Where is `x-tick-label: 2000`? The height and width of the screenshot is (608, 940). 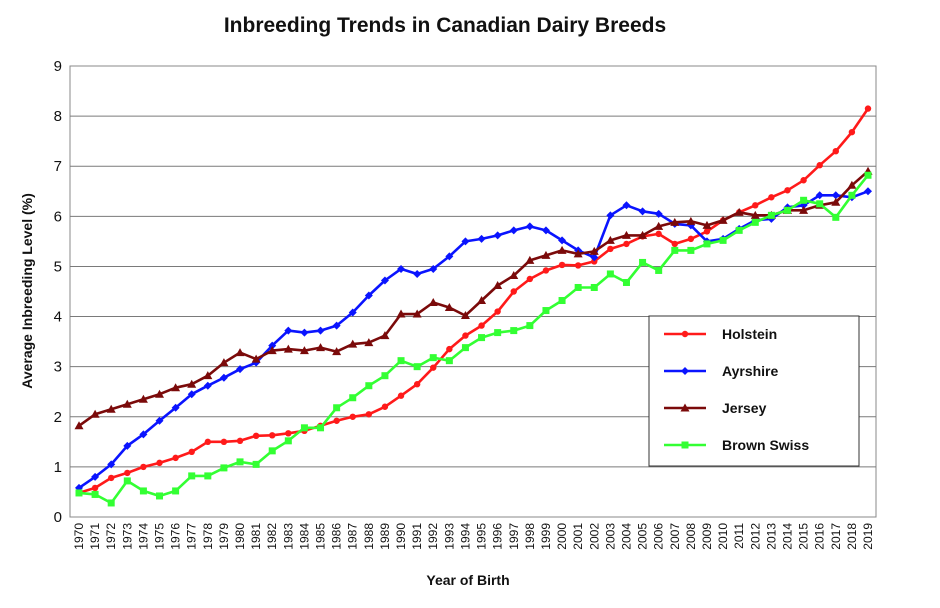 x-tick-label: 2000 is located at coordinates (562, 536).